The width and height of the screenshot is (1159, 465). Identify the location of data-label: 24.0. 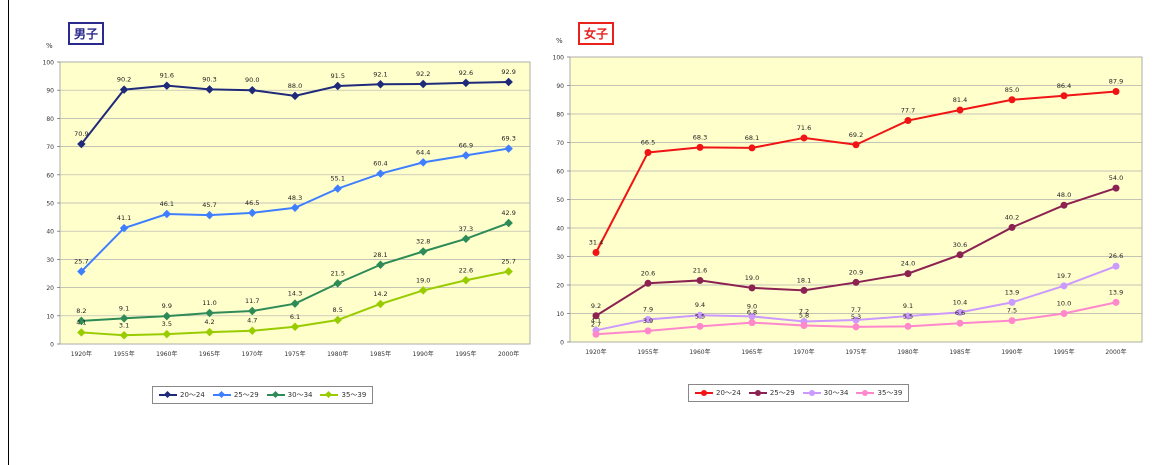
(908, 264).